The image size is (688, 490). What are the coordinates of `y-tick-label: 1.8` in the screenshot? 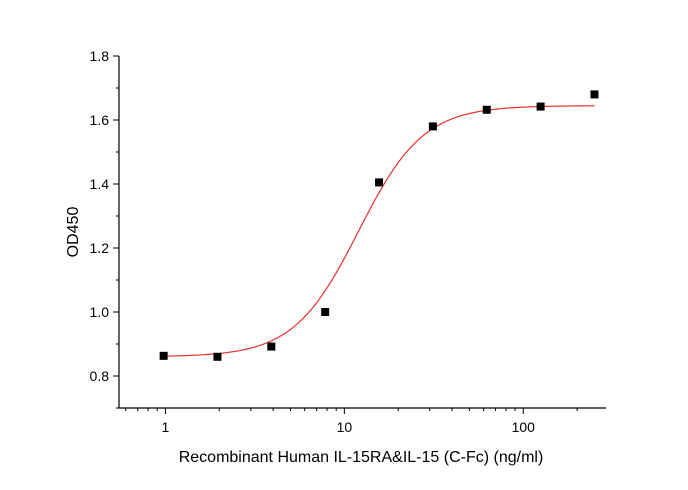 It's located at (100, 56).